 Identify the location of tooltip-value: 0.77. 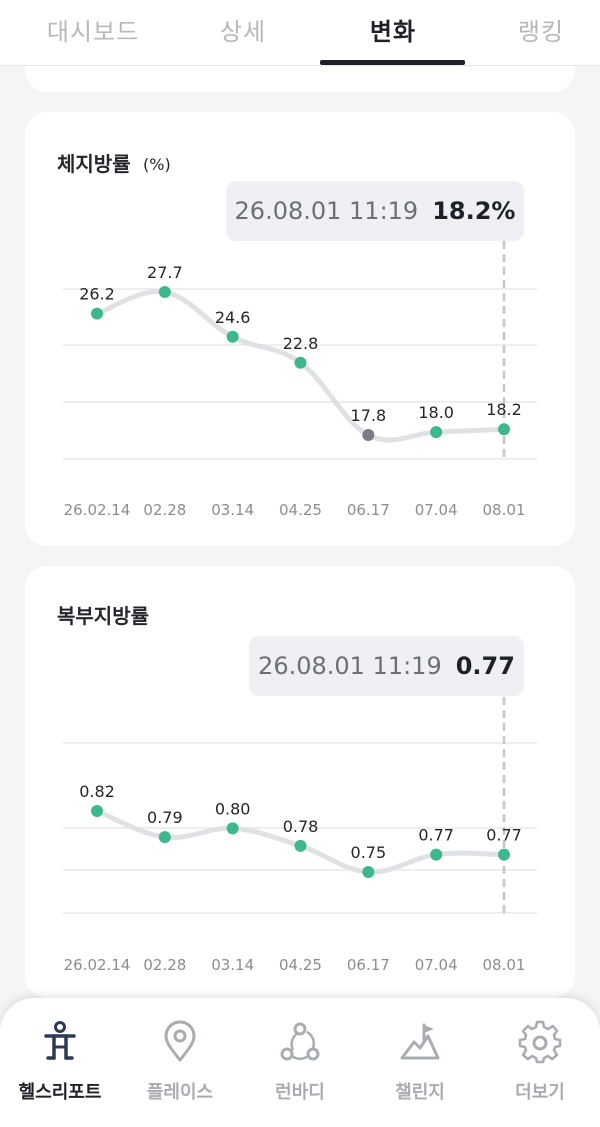
(485, 666).